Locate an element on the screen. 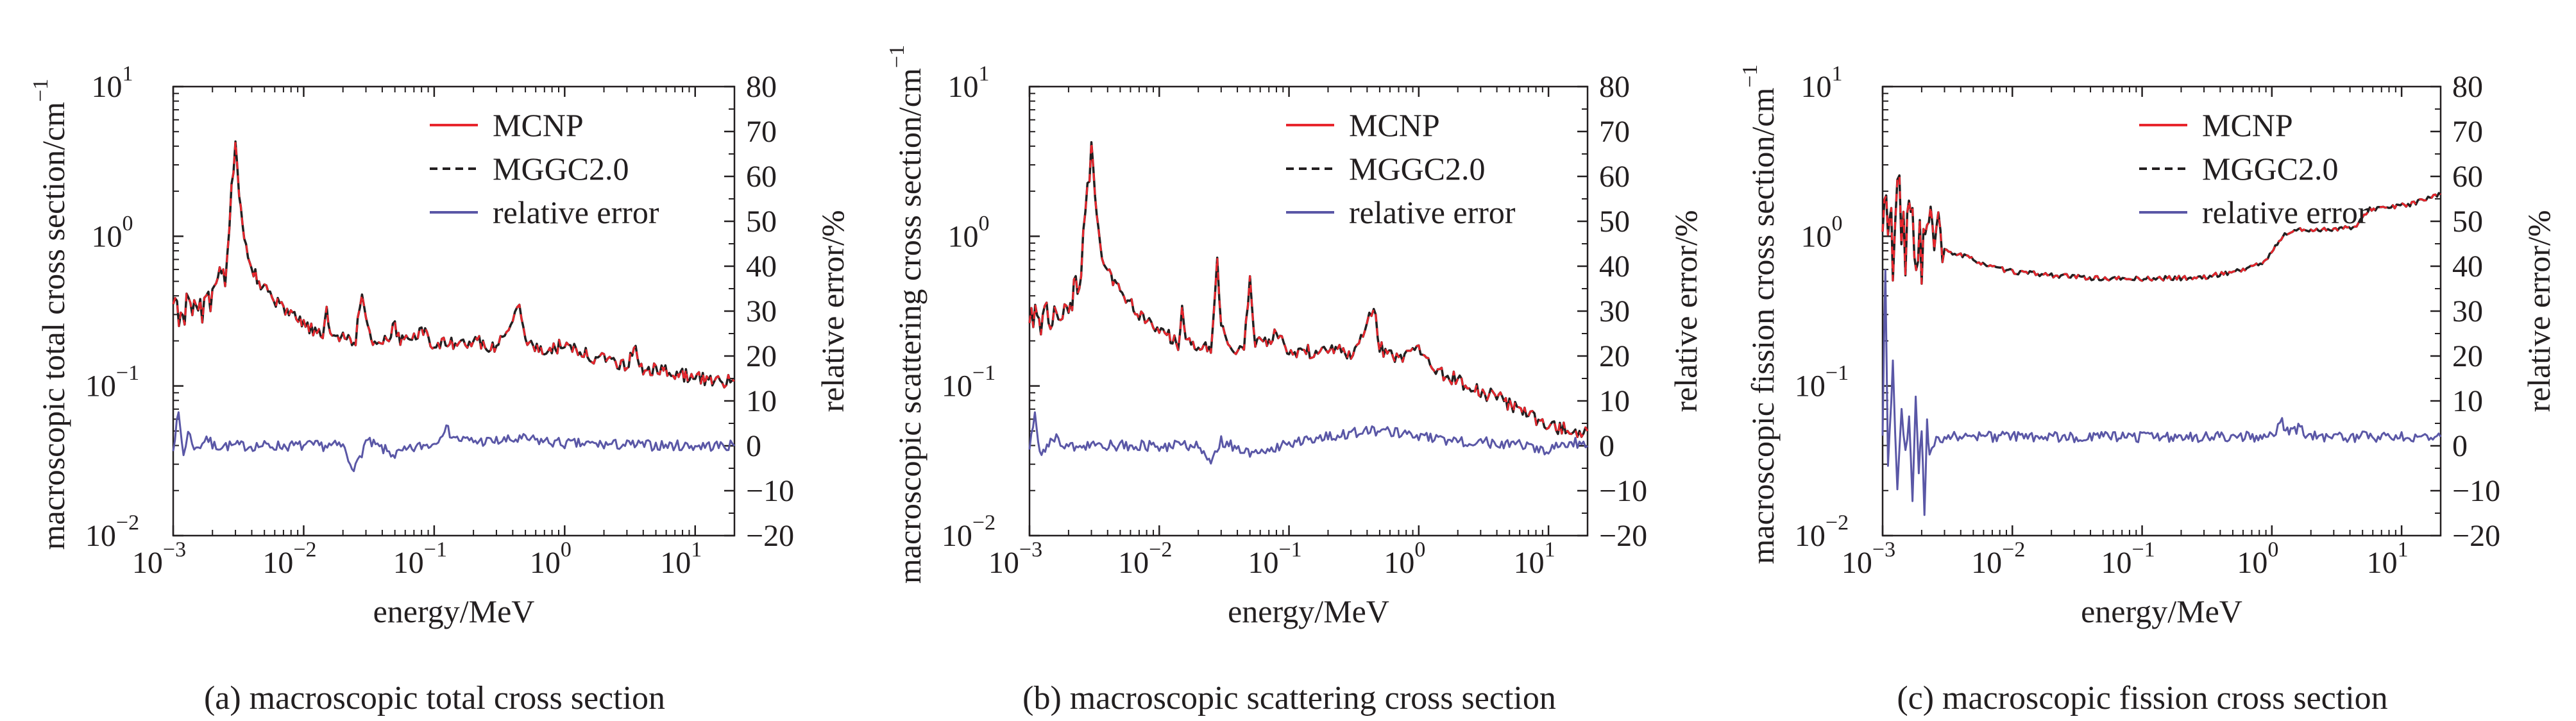 This screenshot has width=2576, height=721. panel-caption: (c) macroscopic fission cross section is located at coordinates (2142, 698).